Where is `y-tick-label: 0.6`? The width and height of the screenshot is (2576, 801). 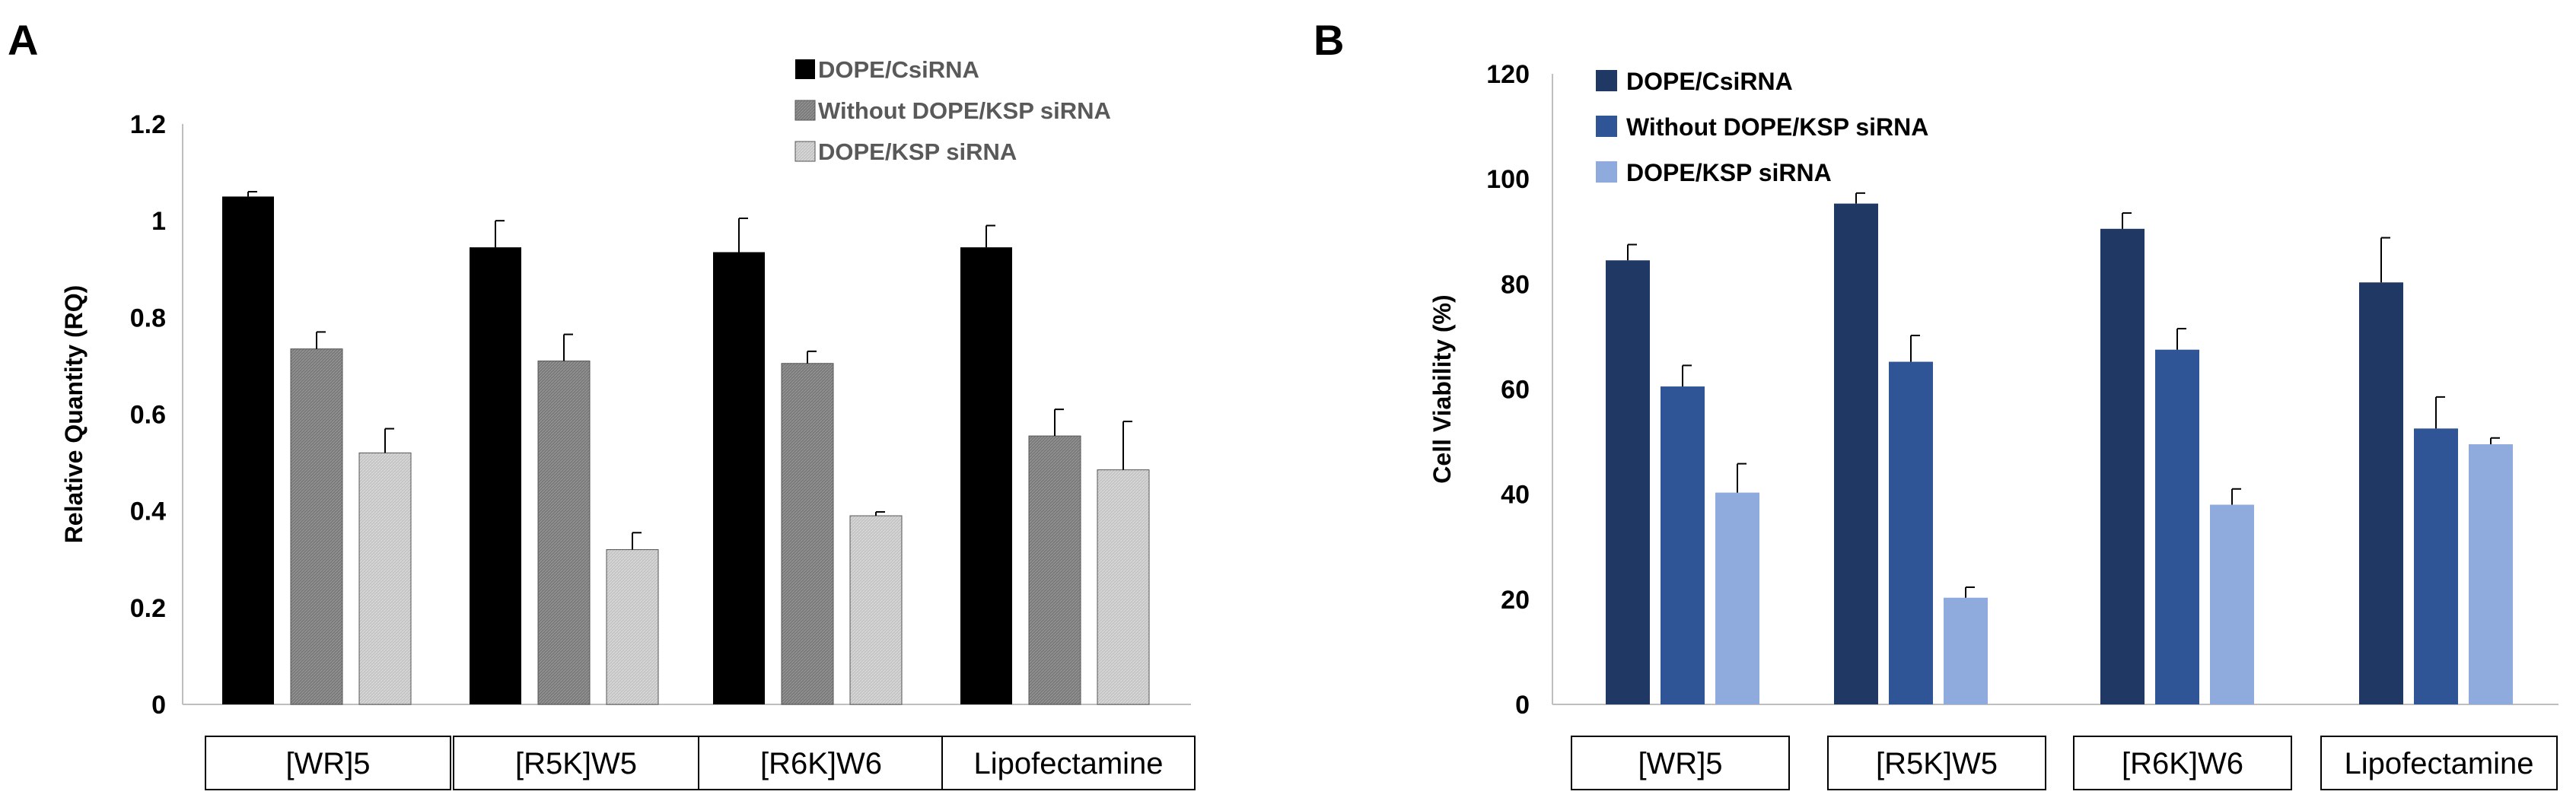 y-tick-label: 0.6 is located at coordinates (148, 416).